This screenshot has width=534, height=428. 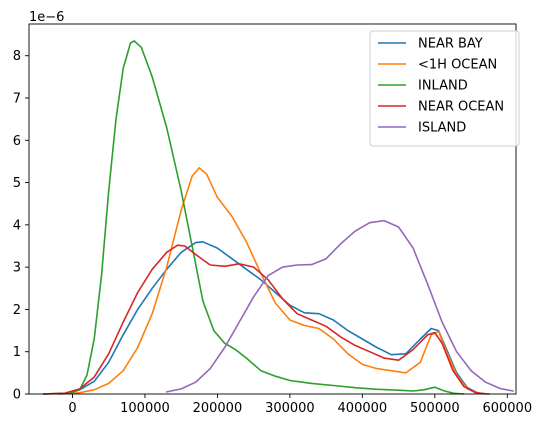 What do you see at coordinates (17, 395) in the screenshot?
I see `y-tick-label: 0` at bounding box center [17, 395].